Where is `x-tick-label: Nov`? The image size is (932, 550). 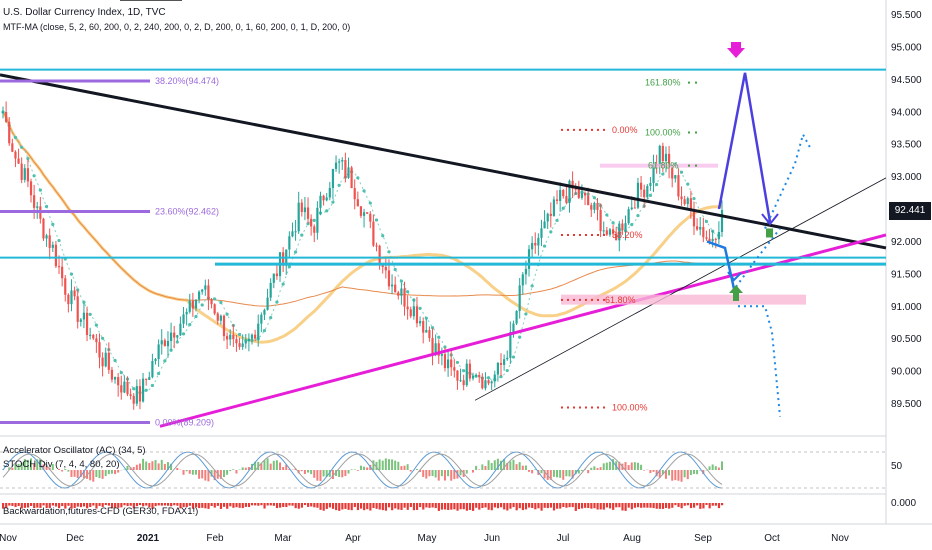 x-tick-label: Nov is located at coordinates (8, 538).